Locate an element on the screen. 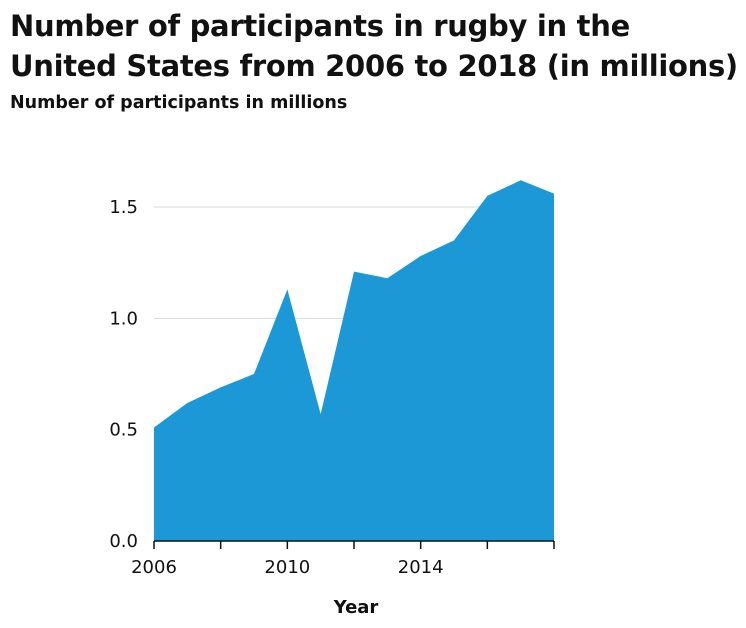 This screenshot has height=628, width=746. y-tick-label: 0.0 is located at coordinates (123, 541).